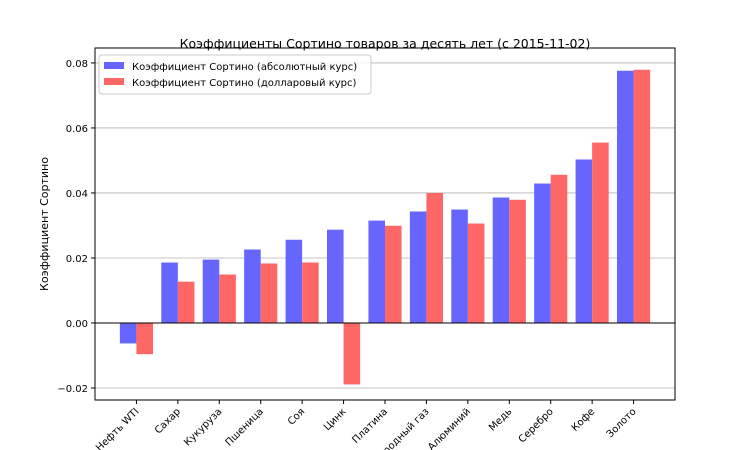 The width and height of the screenshot is (750, 450). I want to click on legend-label: Коэффициент Сортино (абсолютный курс), so click(244, 67).